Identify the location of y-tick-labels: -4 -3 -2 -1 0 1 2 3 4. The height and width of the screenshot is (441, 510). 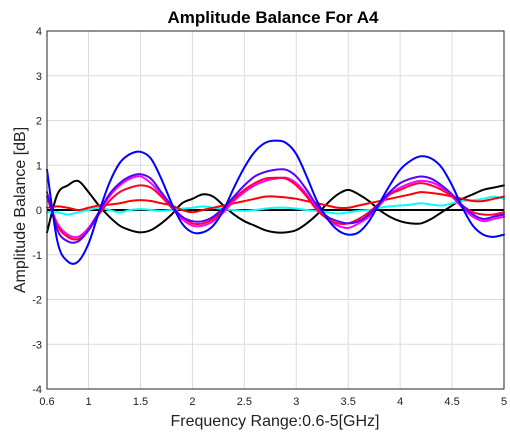
(37, 211).